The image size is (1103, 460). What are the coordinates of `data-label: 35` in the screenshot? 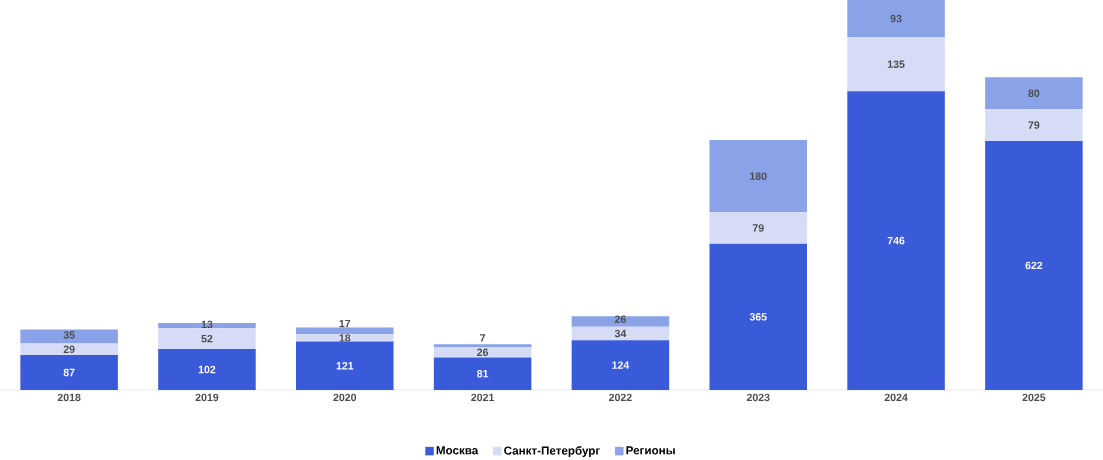 It's located at (69, 335).